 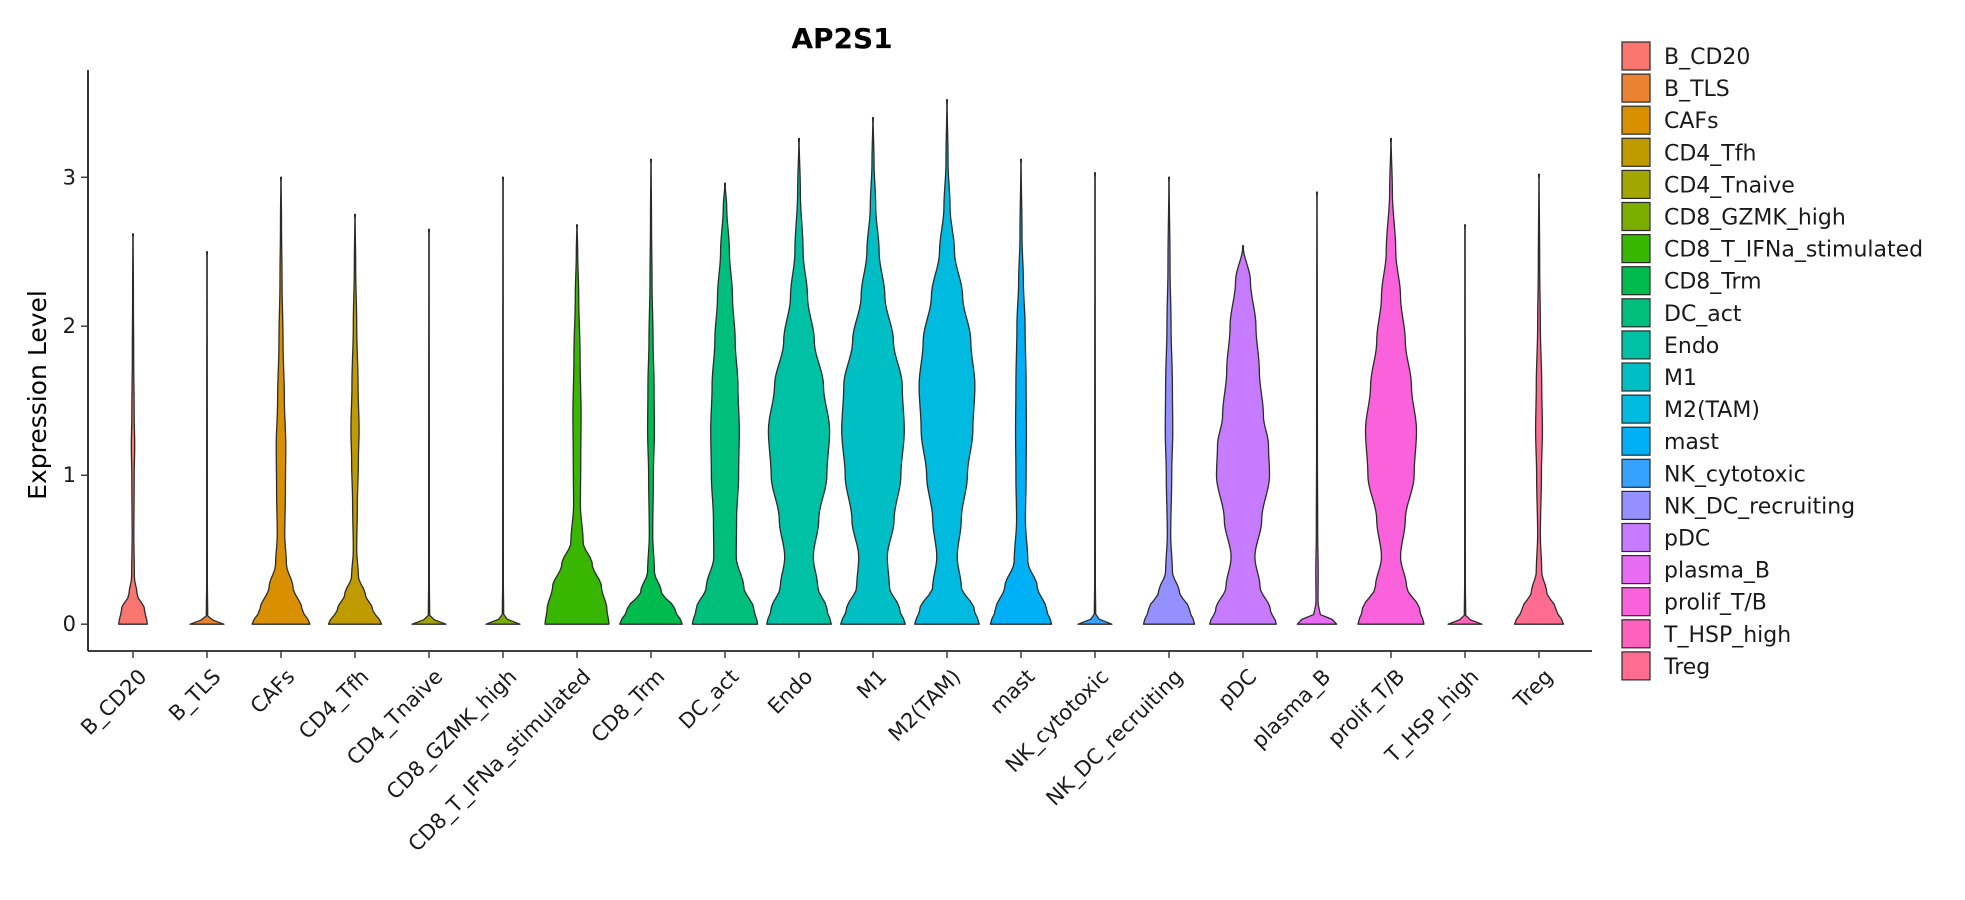 What do you see at coordinates (629, 706) in the screenshot?
I see `x-tick-label: CD8_Trm` at bounding box center [629, 706].